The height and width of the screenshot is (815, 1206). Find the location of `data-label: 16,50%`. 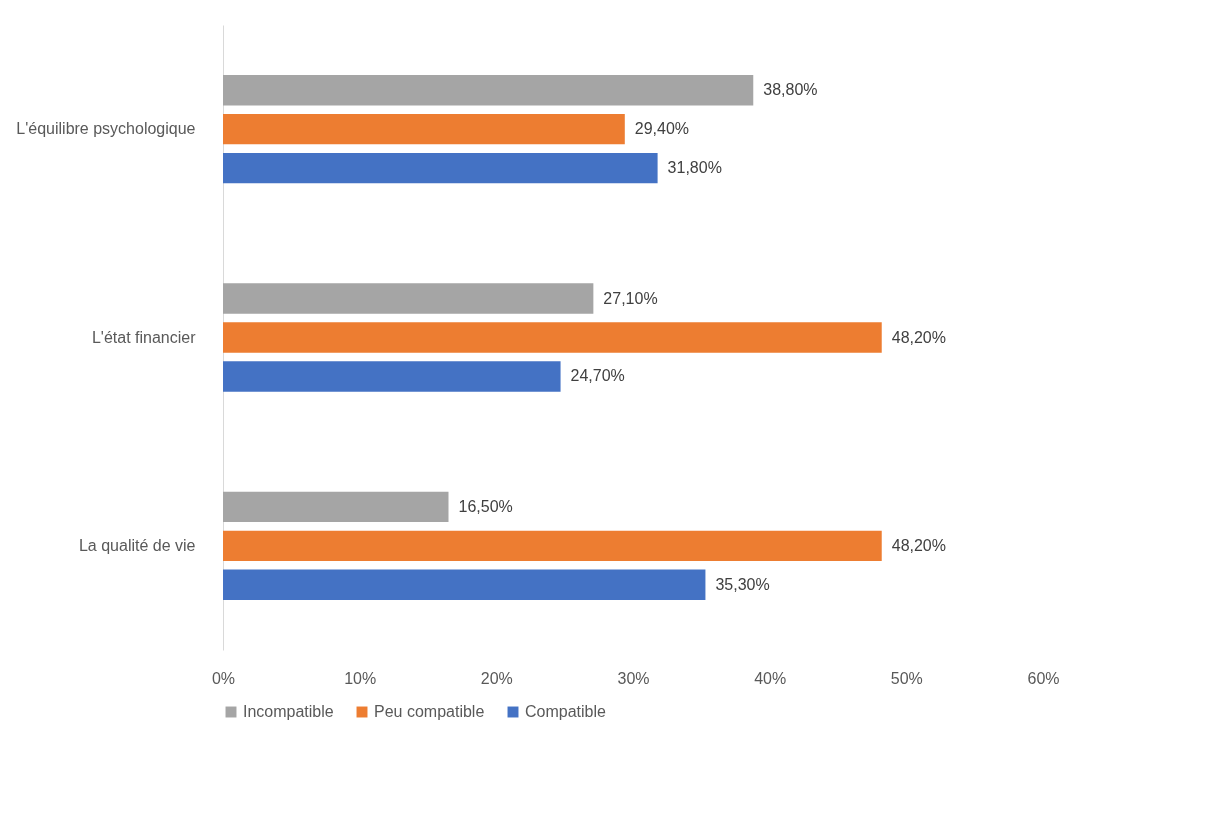

data-label: 16,50% is located at coordinates (485, 506).